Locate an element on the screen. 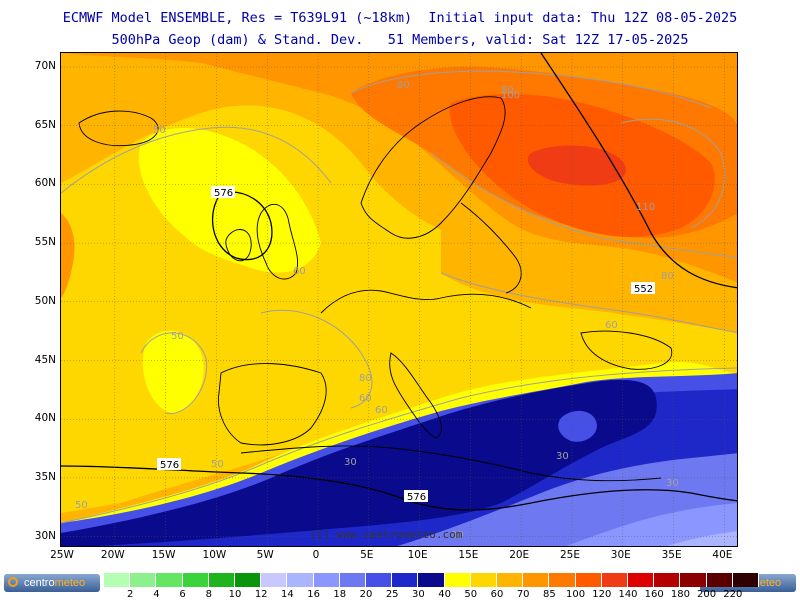 The height and width of the screenshot is (600, 800). colorbar-label: 16 is located at coordinates (313, 594).